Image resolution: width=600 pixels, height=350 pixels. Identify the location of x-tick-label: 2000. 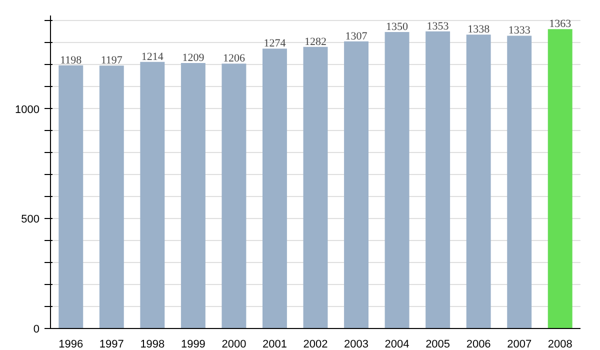
(234, 344).